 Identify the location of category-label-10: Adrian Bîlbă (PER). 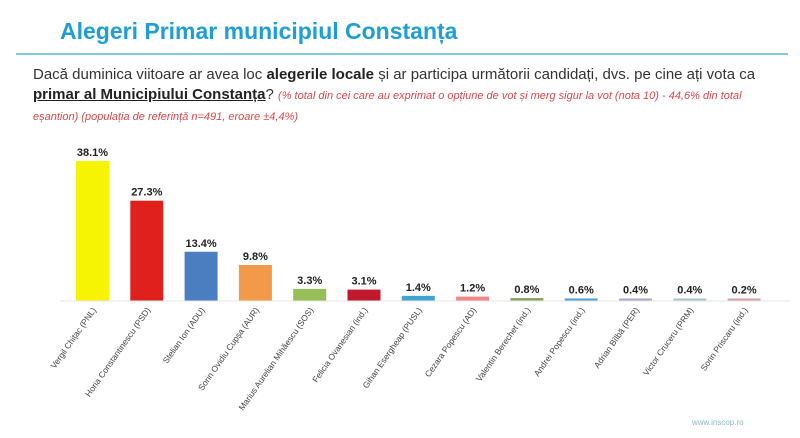
(616, 337).